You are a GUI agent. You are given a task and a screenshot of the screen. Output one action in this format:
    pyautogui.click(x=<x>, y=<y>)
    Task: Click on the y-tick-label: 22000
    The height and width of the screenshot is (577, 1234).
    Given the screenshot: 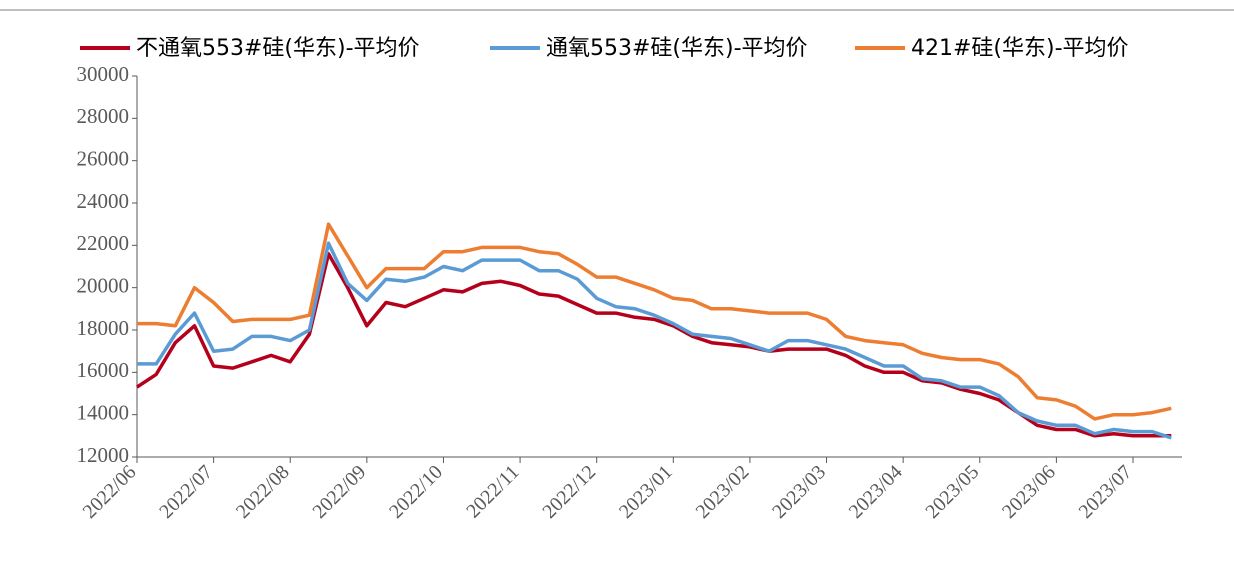 What is the action you would take?
    pyautogui.click(x=103, y=243)
    